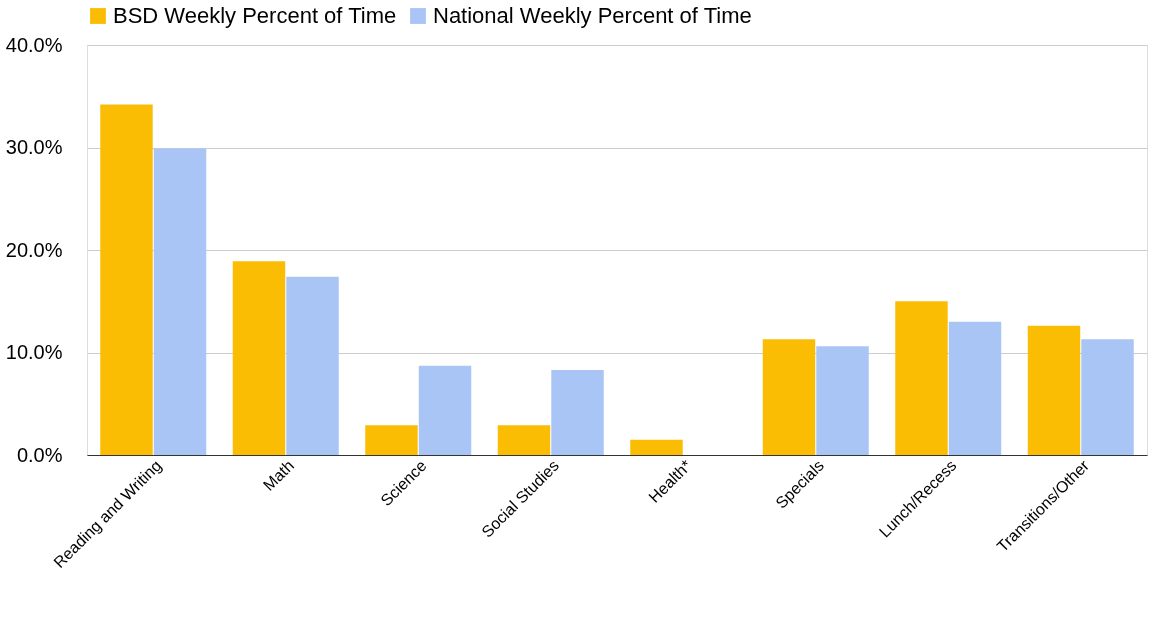 This screenshot has height=642, width=1176. Describe the element at coordinates (34, 352) in the screenshot. I see `y-tick-label: 10.0%` at that location.